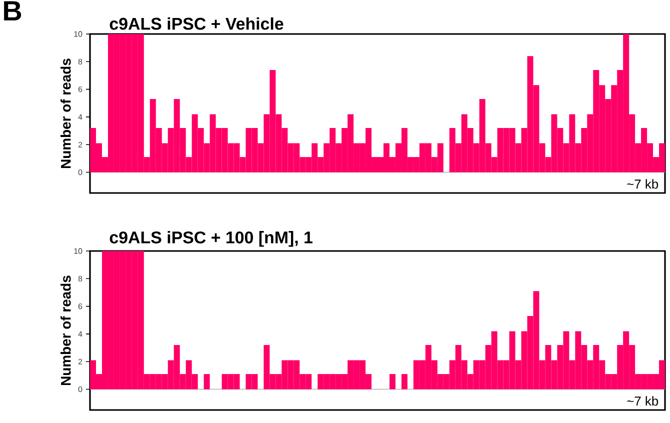 Image resolution: width=670 pixels, height=423 pixels. What do you see at coordinates (197, 23) in the screenshot?
I see `chart-title: c9ALS iPSC + Vehicle` at bounding box center [197, 23].